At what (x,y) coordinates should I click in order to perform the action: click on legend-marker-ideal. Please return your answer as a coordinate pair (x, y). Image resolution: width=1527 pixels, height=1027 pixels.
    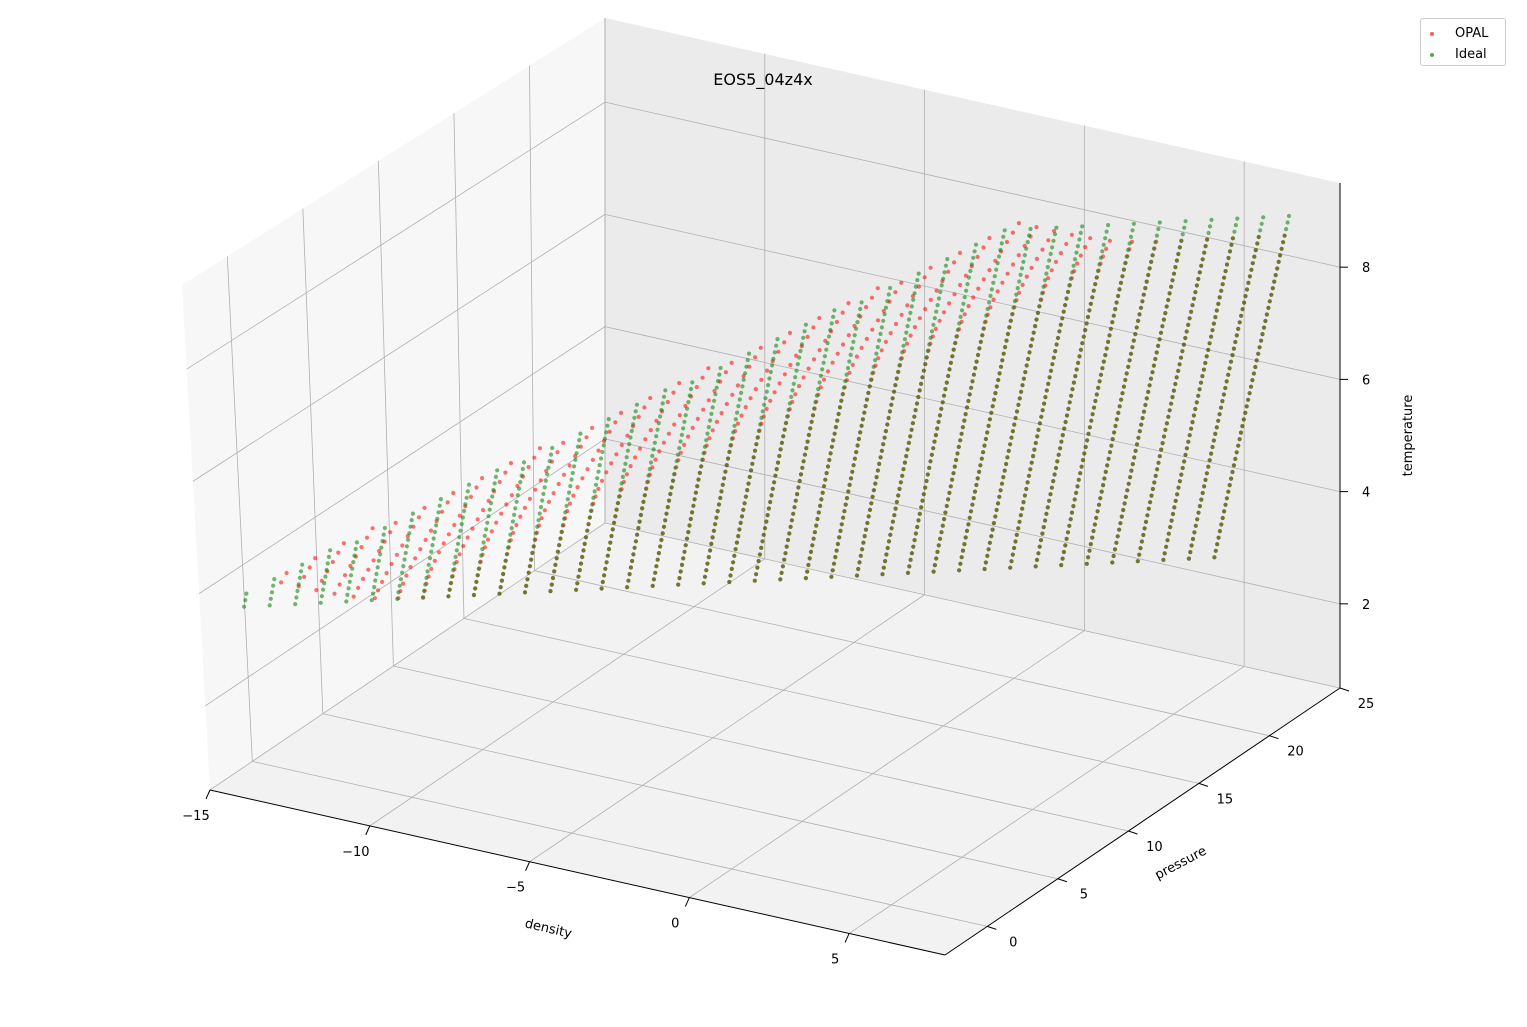
    Looking at the image, I should click on (1432, 54).